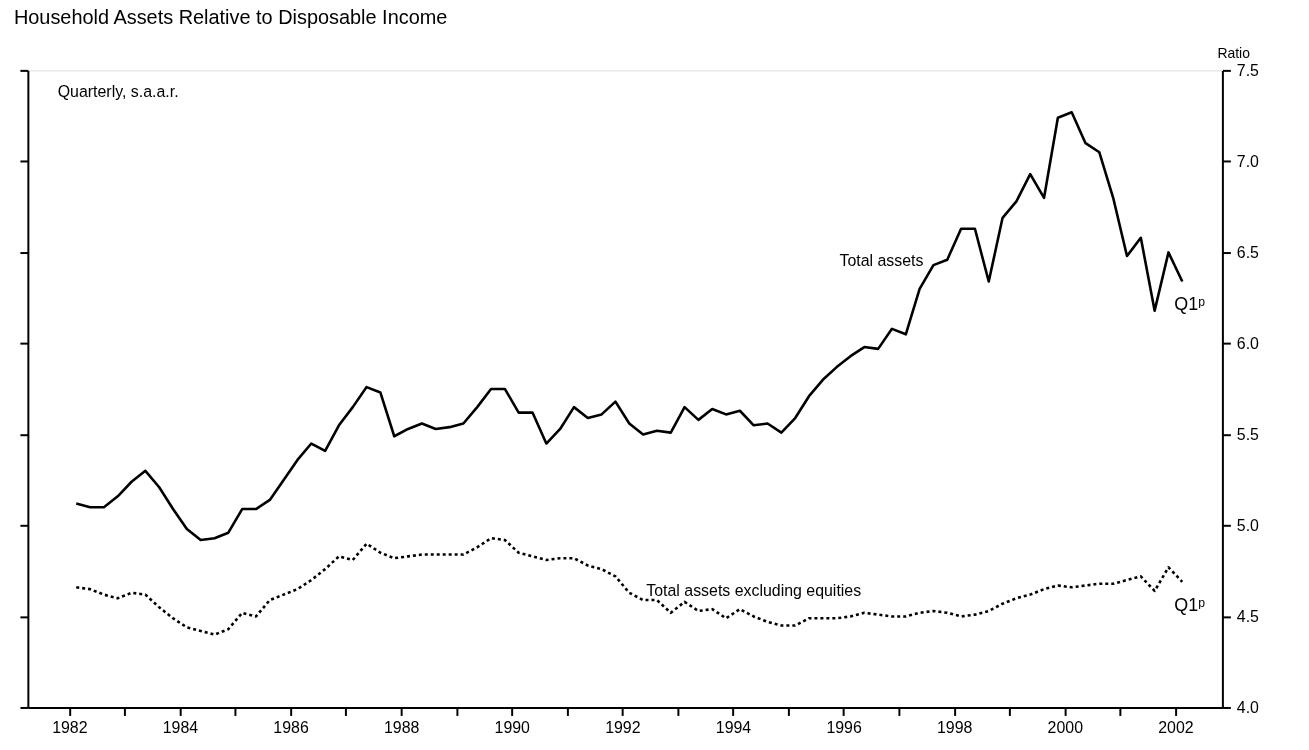 This screenshot has width=1309, height=750. I want to click on annotation: Quarterly, s.a.a.r., so click(118, 92).